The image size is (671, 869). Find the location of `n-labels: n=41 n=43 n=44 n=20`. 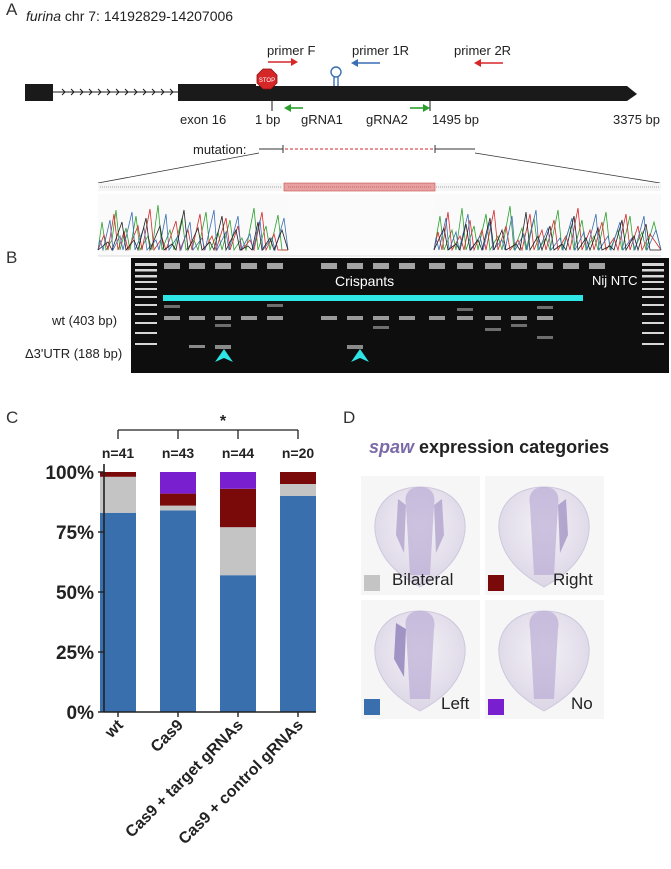

n-labels: n=41 n=43 n=44 n=20 is located at coordinates (208, 453).